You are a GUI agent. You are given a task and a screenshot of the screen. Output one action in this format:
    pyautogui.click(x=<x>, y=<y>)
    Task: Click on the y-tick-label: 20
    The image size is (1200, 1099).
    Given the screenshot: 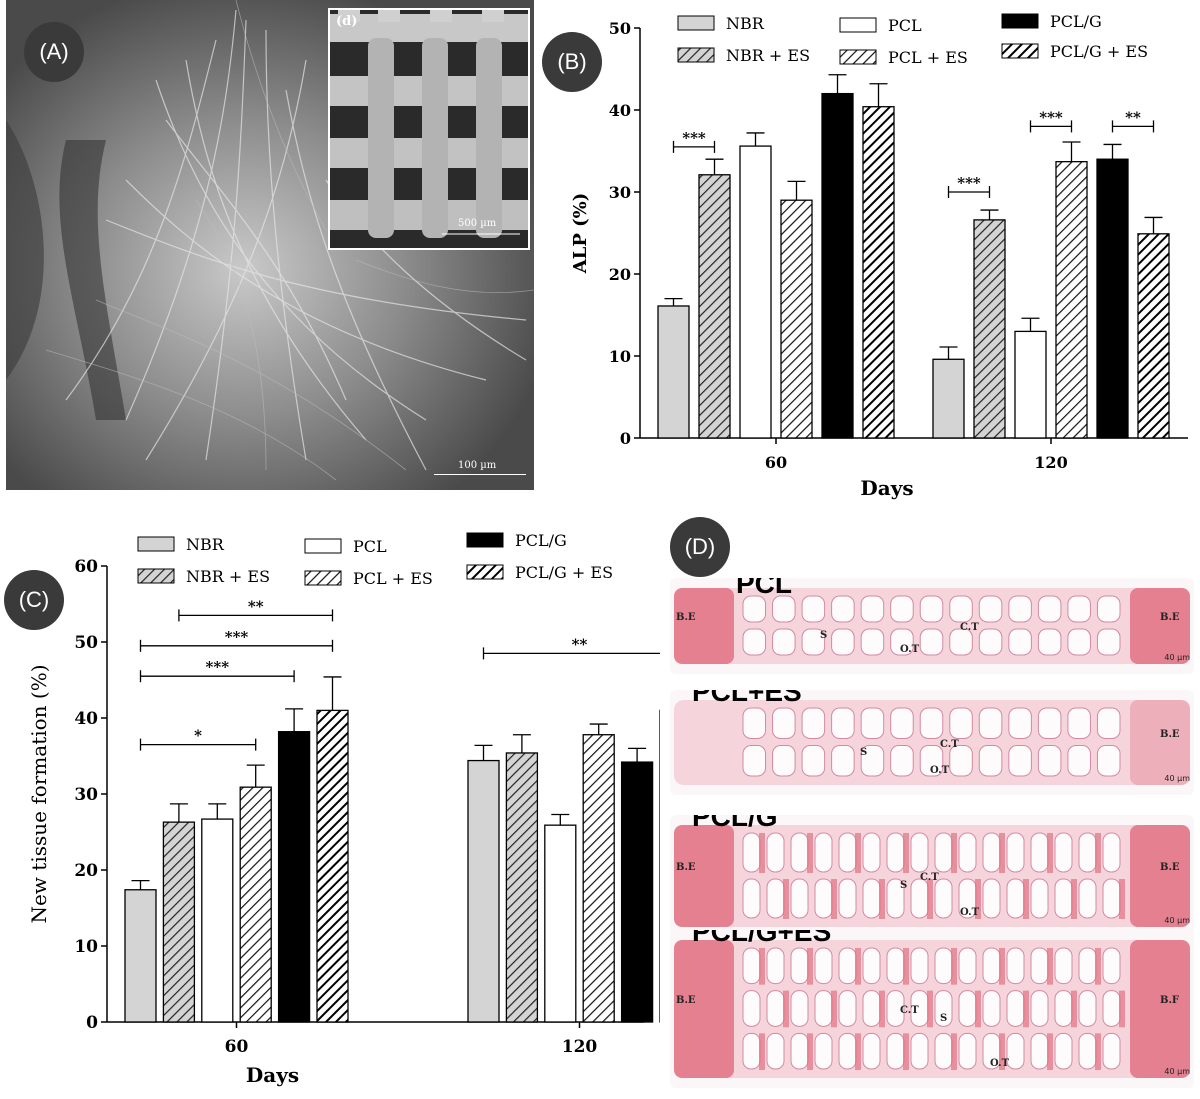 What is the action you would take?
    pyautogui.click(x=86, y=871)
    